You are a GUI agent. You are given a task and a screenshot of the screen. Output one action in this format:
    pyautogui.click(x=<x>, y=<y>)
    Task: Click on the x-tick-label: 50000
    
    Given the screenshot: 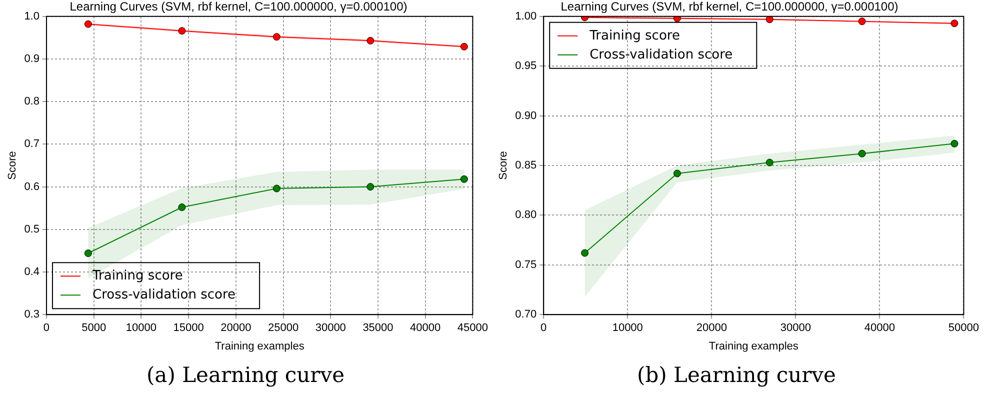 What is the action you would take?
    pyautogui.click(x=964, y=328)
    